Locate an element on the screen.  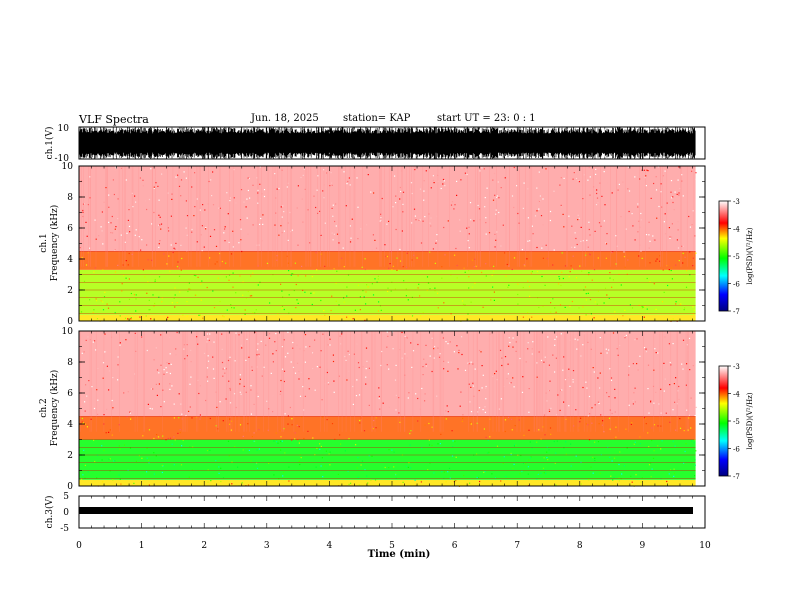
date-label: Jun. 18, 2025 is located at coordinates (285, 118).